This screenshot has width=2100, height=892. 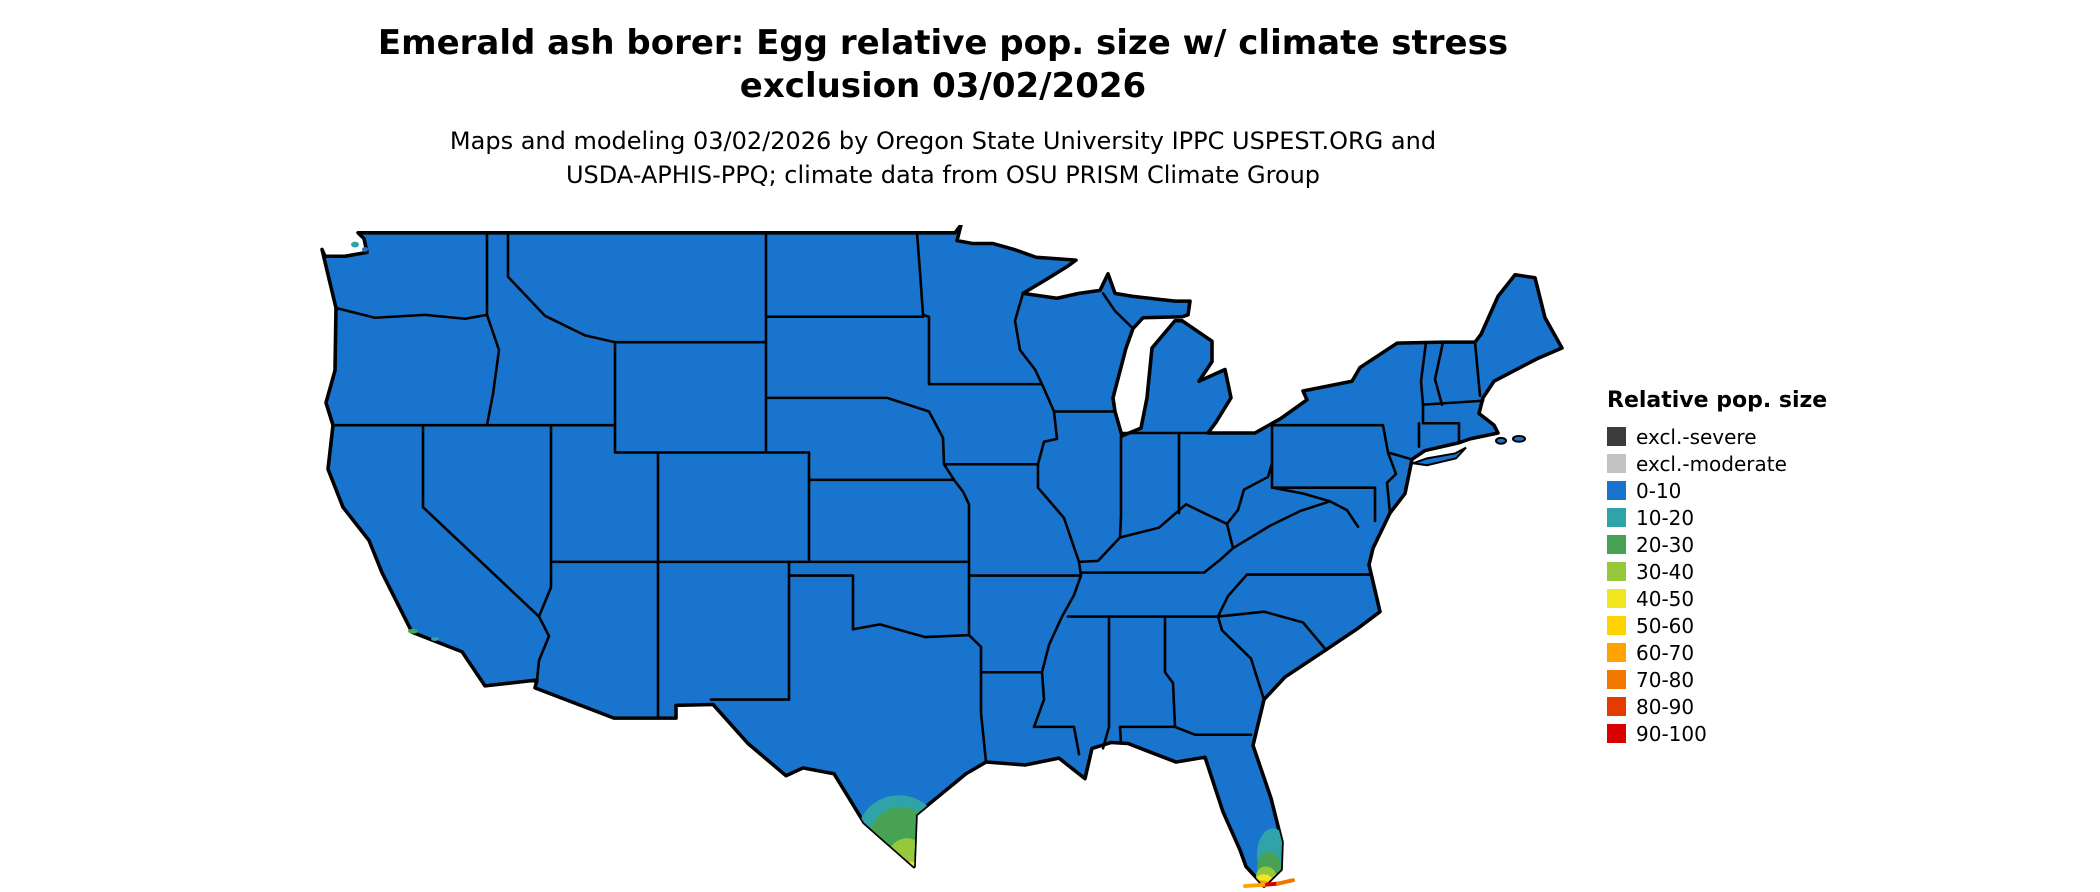 What do you see at coordinates (1665, 598) in the screenshot?
I see `legend-label: 40-50` at bounding box center [1665, 598].